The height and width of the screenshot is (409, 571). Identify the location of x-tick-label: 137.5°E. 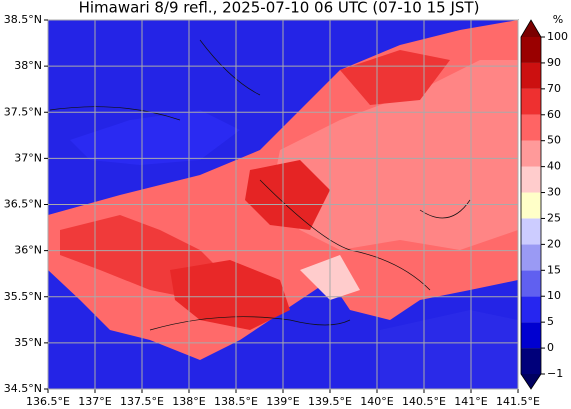
(142, 401).